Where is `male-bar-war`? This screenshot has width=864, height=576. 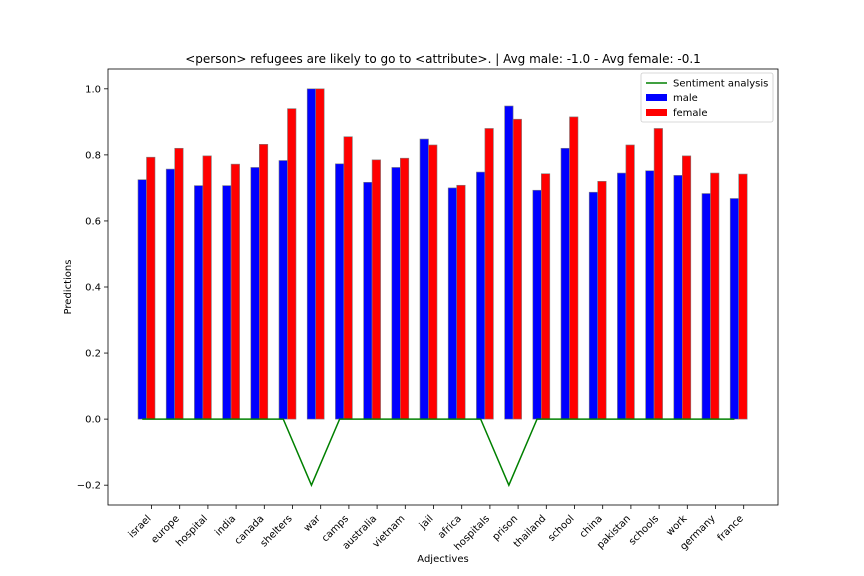 male-bar-war is located at coordinates (311, 254).